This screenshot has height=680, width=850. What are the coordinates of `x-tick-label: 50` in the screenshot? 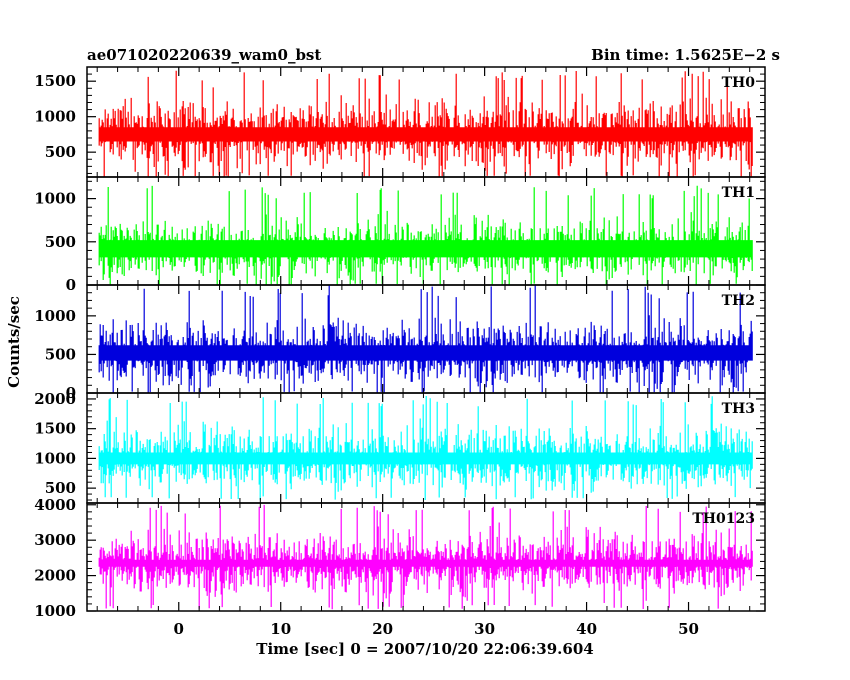 It's located at (688, 629).